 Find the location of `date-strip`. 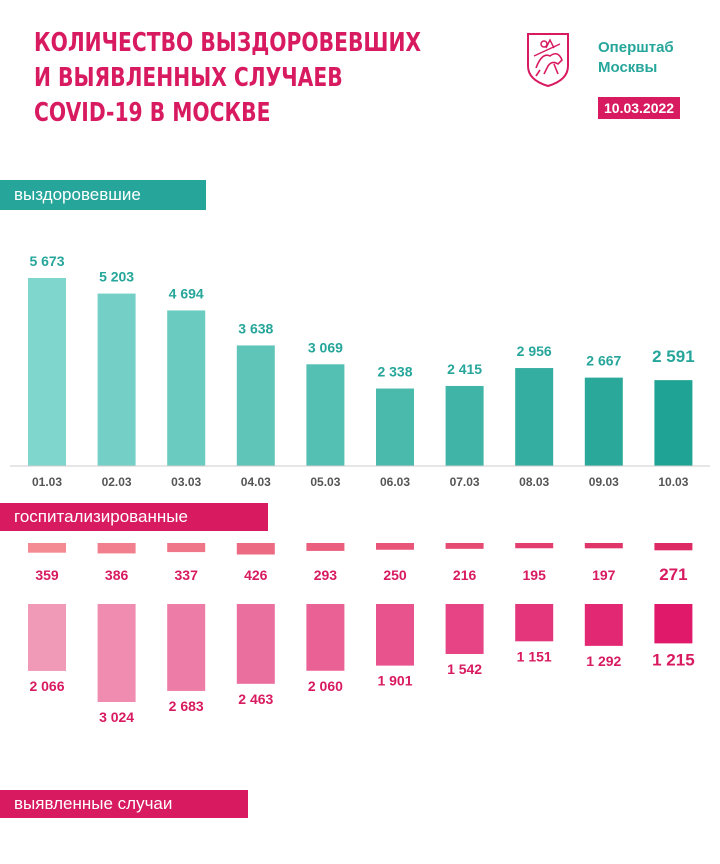

date-strip is located at coordinates (360, 480).